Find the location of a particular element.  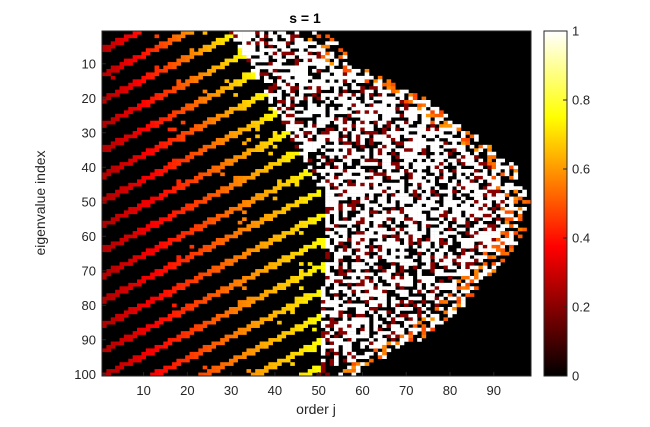

y-tick-label: 60 is located at coordinates (89, 236).